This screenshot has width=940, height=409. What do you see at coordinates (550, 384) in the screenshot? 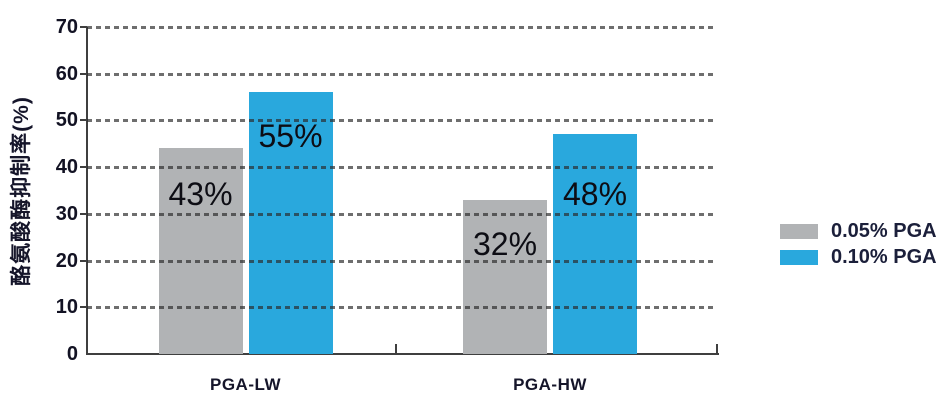
I see `x-category-label-PGA-HW: PGA-HW` at bounding box center [550, 384].